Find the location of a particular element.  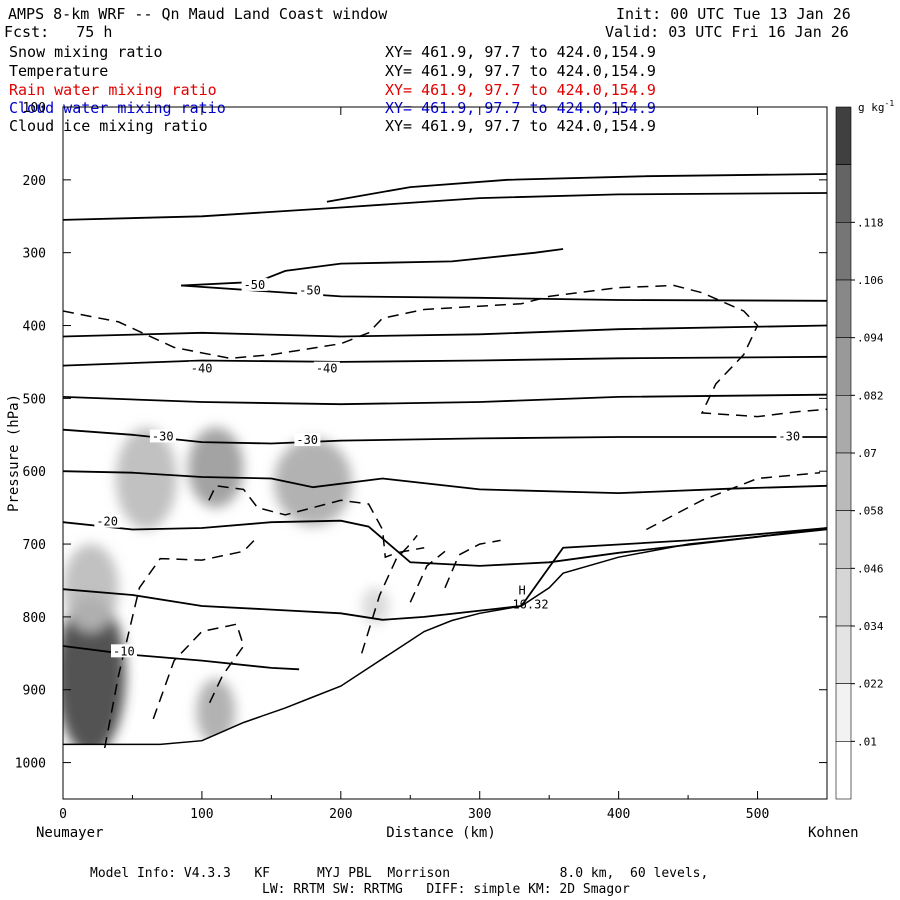

y-tick-label: 600 is located at coordinates (34, 472).